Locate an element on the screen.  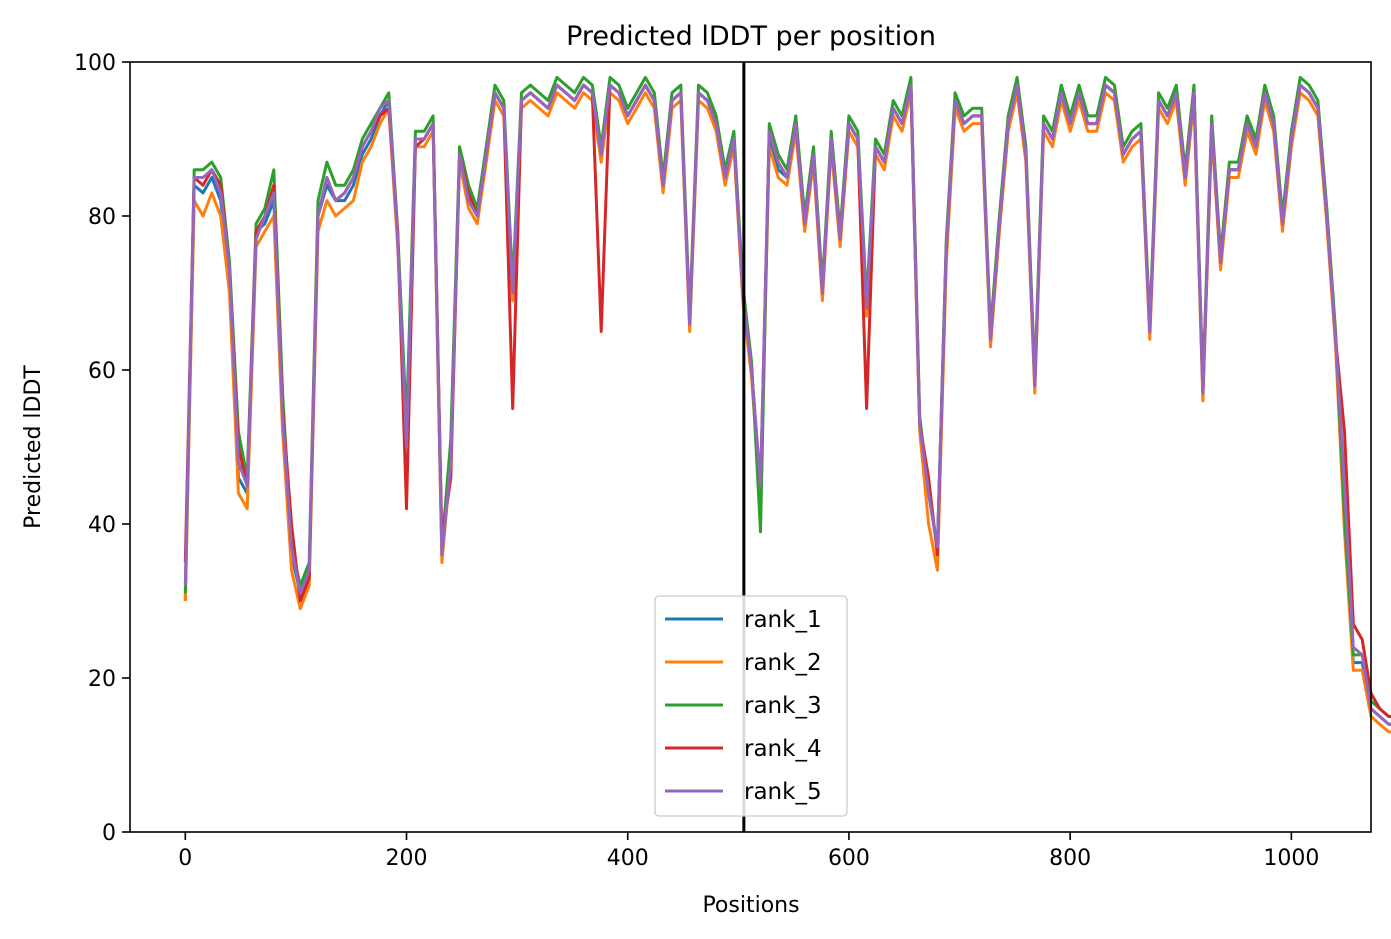
y-tick-label: 40 is located at coordinates (102, 525).